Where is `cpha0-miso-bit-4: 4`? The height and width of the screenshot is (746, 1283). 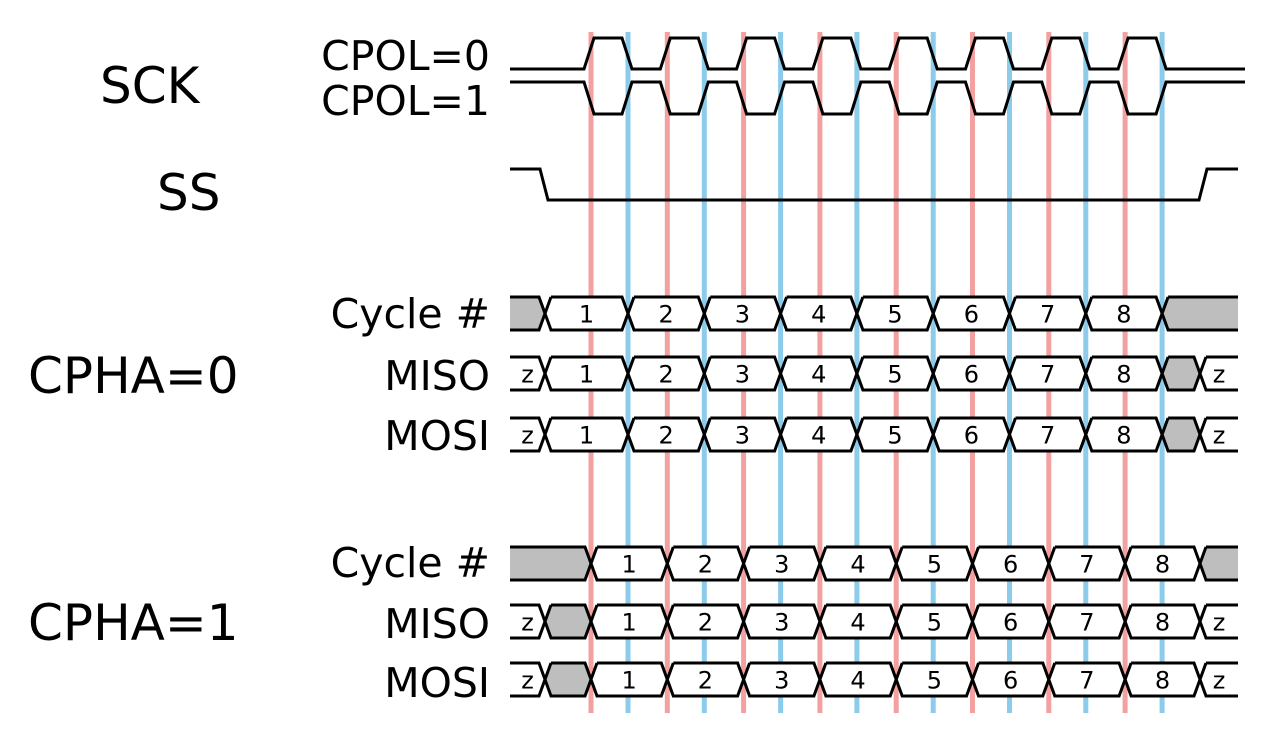 cpha0-miso-bit-4: 4 is located at coordinates (818, 375).